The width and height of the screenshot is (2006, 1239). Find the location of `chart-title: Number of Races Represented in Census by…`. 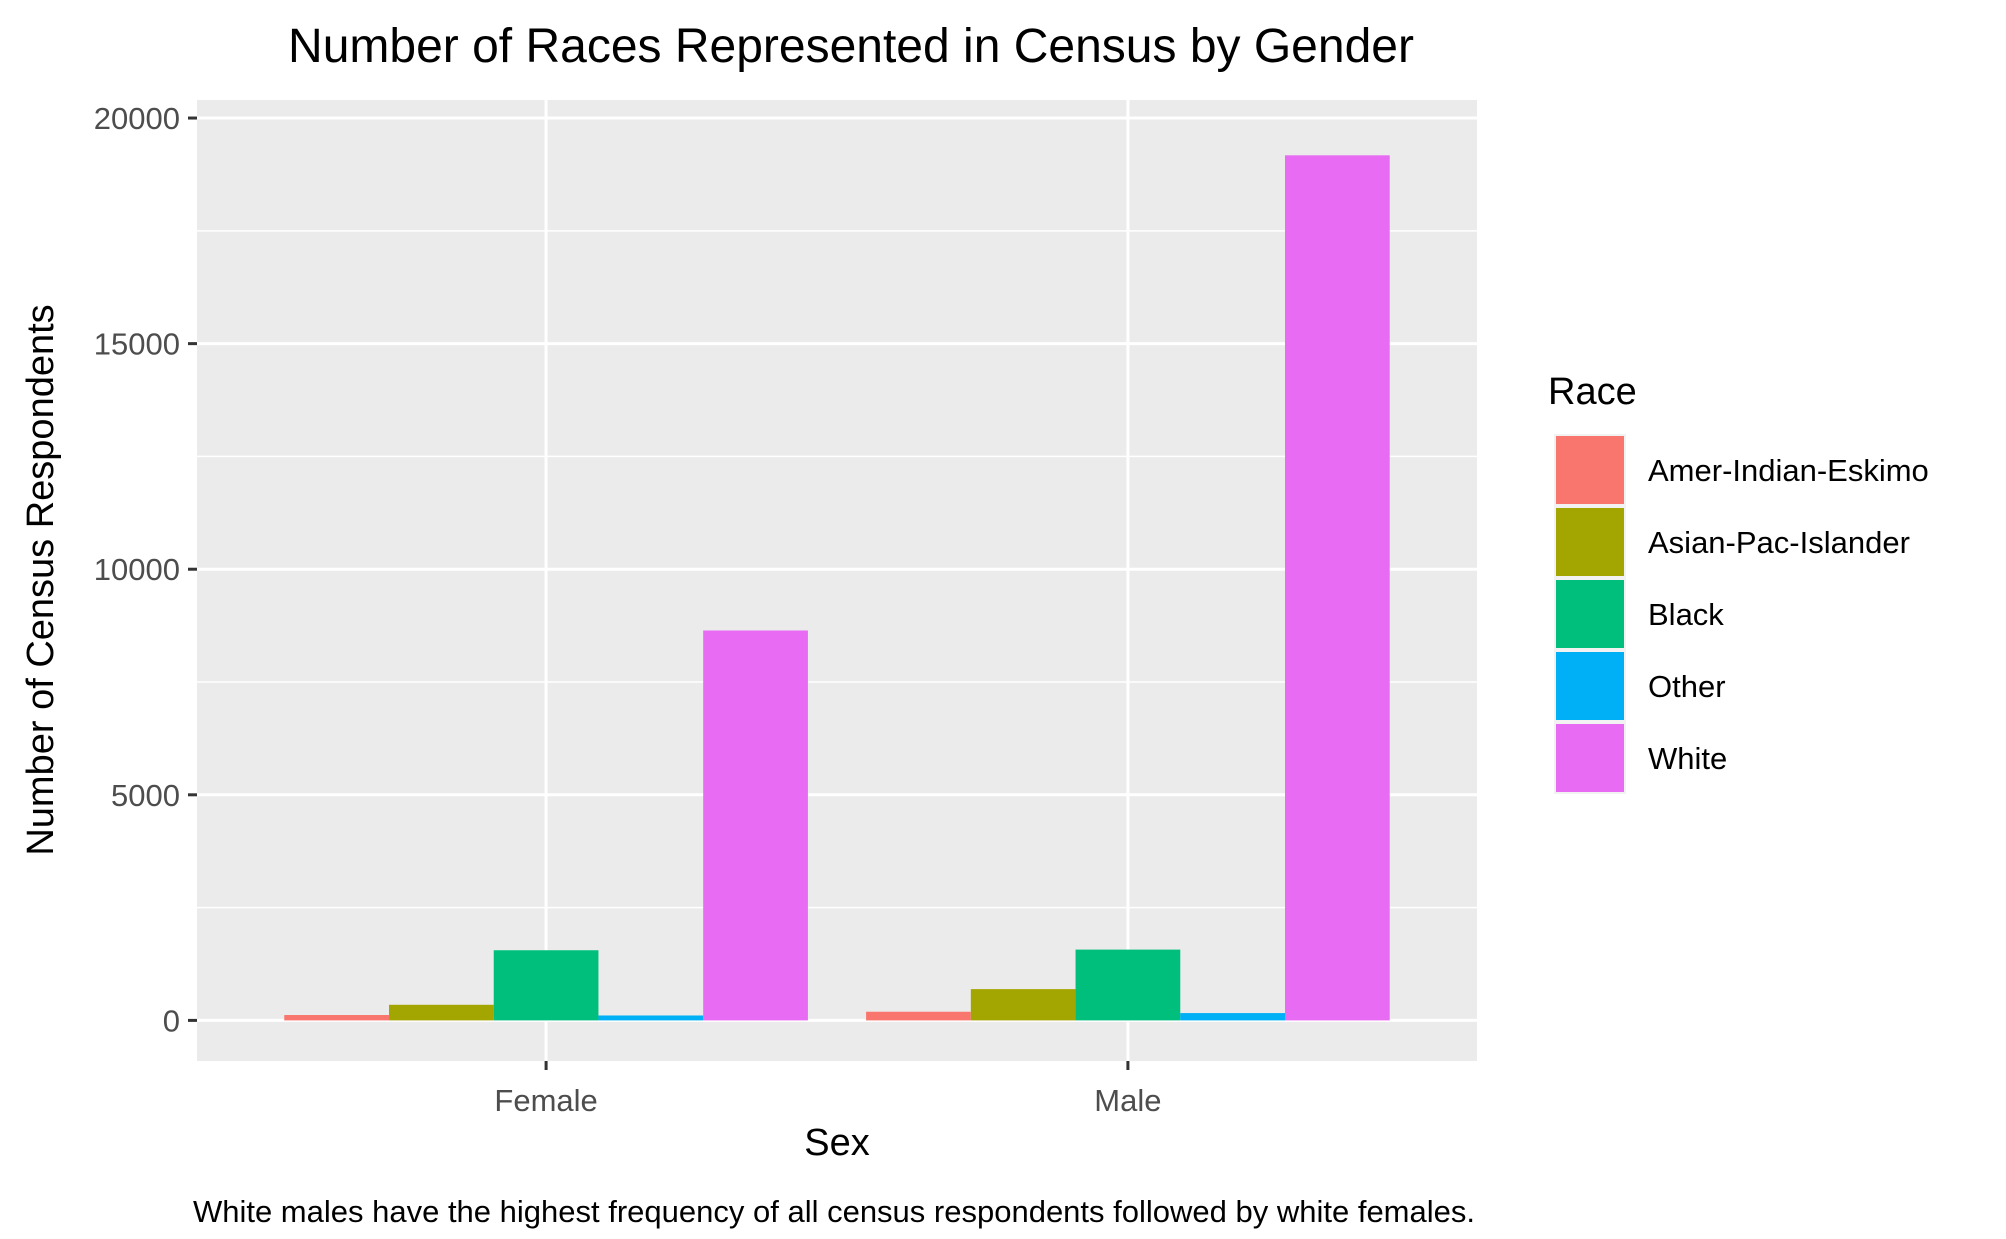

chart-title: Number of Races Represented in Census by… is located at coordinates (851, 46).